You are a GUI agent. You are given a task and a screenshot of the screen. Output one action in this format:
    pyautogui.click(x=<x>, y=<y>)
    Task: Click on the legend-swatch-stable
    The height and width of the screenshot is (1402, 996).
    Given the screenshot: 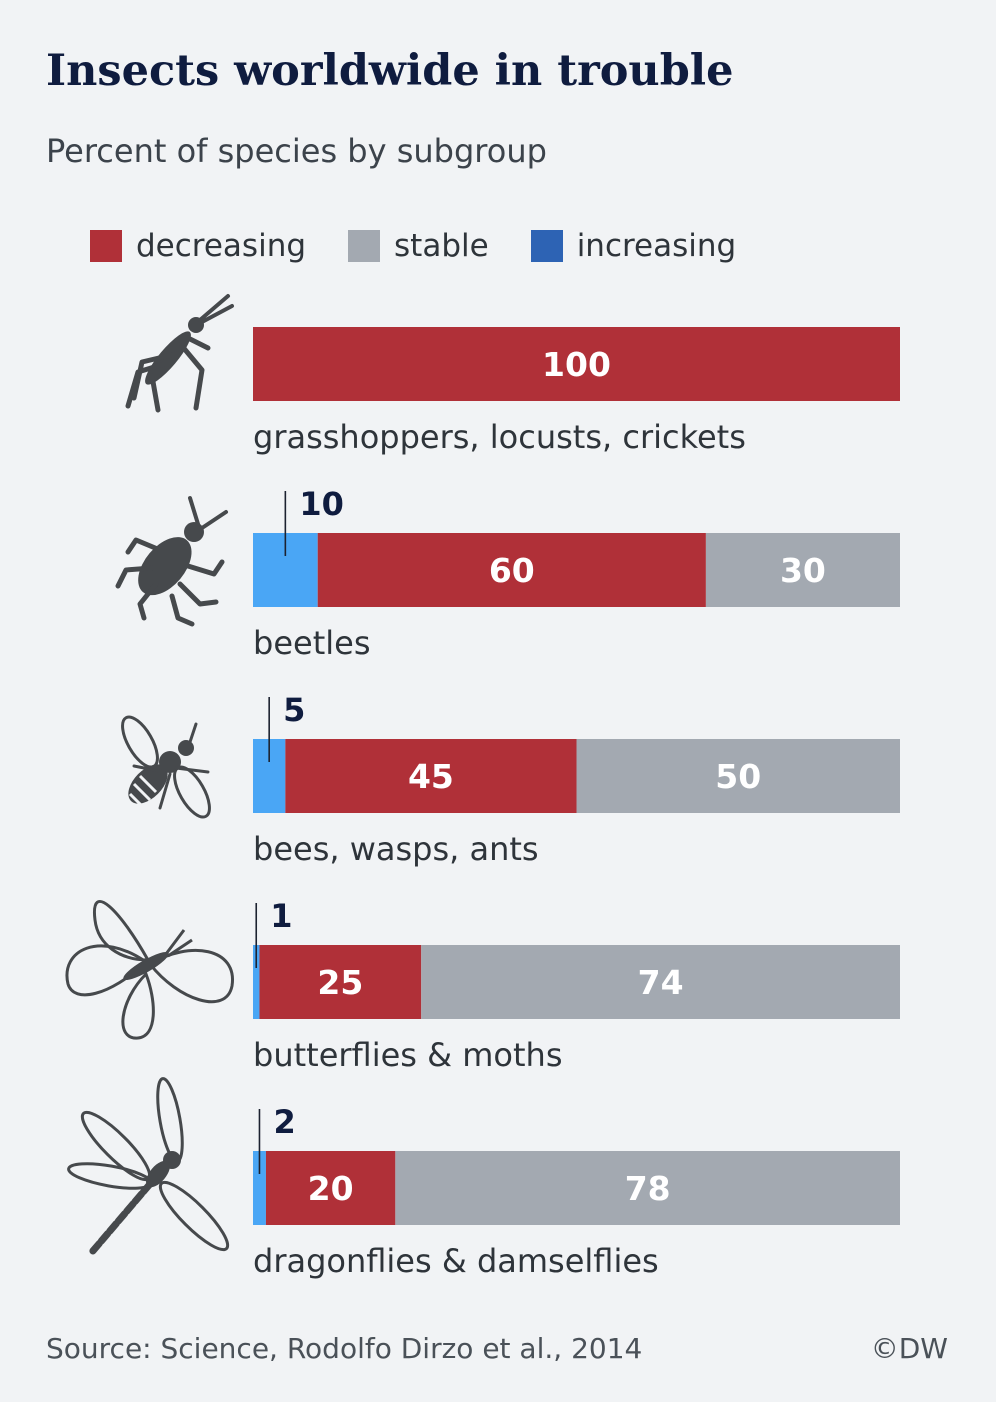 What is the action you would take?
    pyautogui.click(x=364, y=246)
    